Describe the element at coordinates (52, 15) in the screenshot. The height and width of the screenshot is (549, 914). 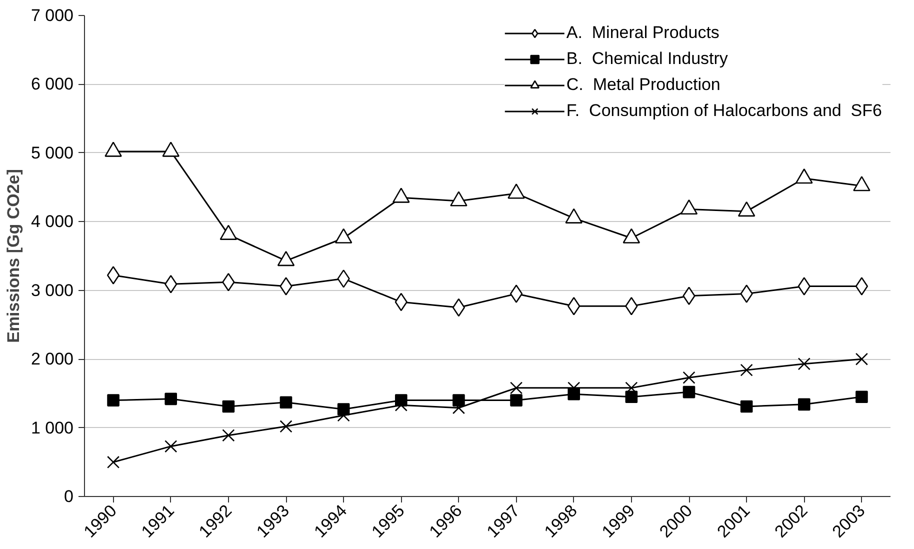
I see `y-tick-label: 7 000` at that location.